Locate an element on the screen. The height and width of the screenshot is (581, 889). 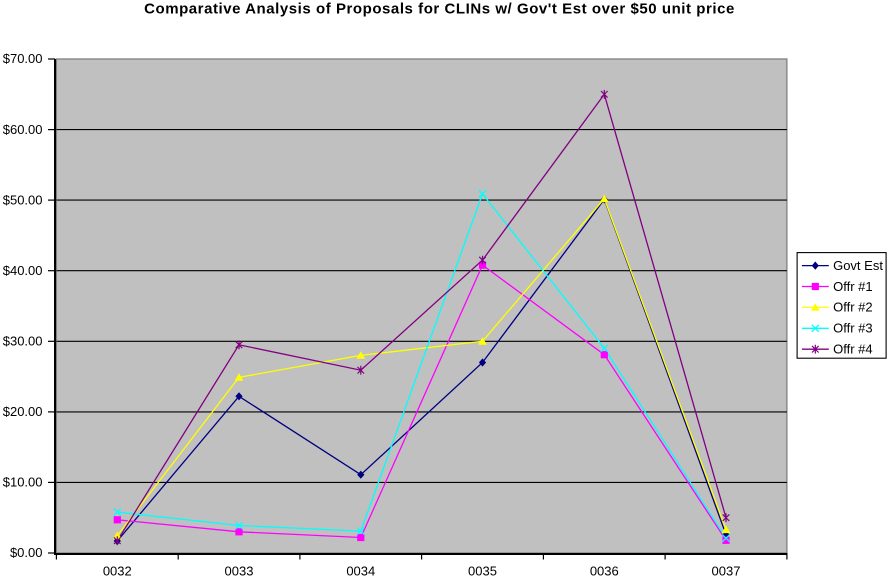
svg-text: 0033 is located at coordinates (239, 571).